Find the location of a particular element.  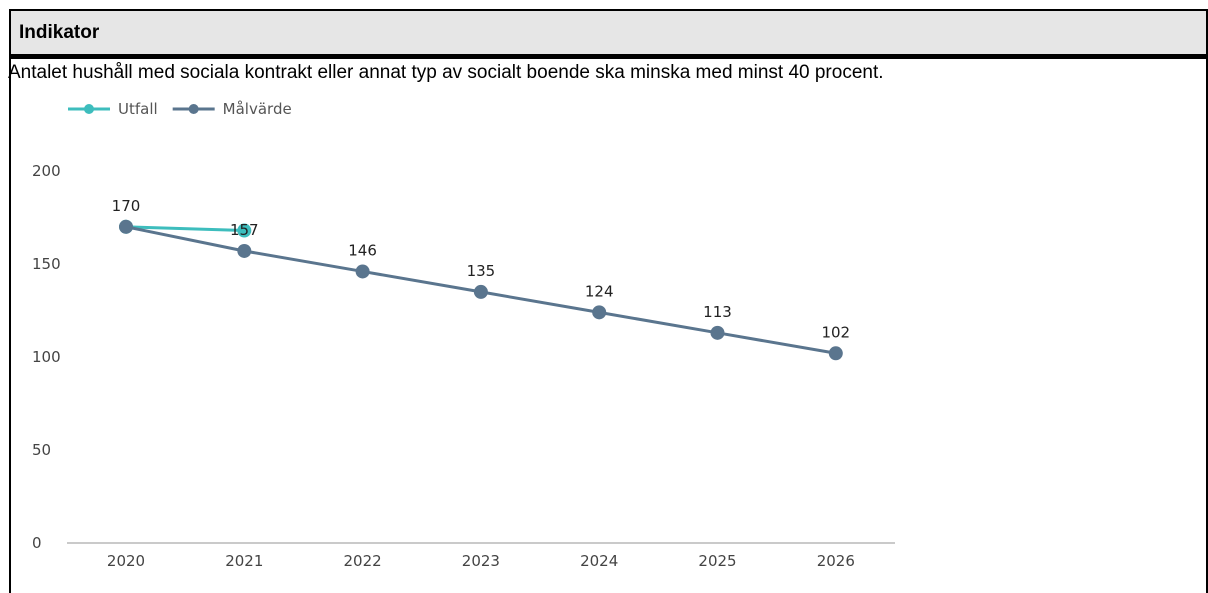

y-tick-label: 200 is located at coordinates (46, 171).